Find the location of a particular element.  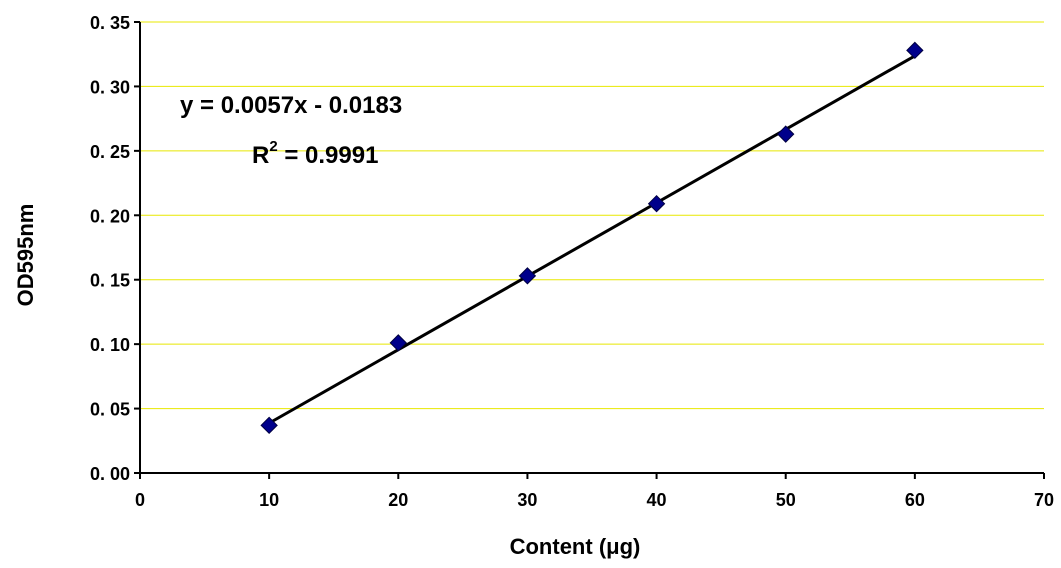

y-tick-label: 0. 10 is located at coordinates (110, 345).